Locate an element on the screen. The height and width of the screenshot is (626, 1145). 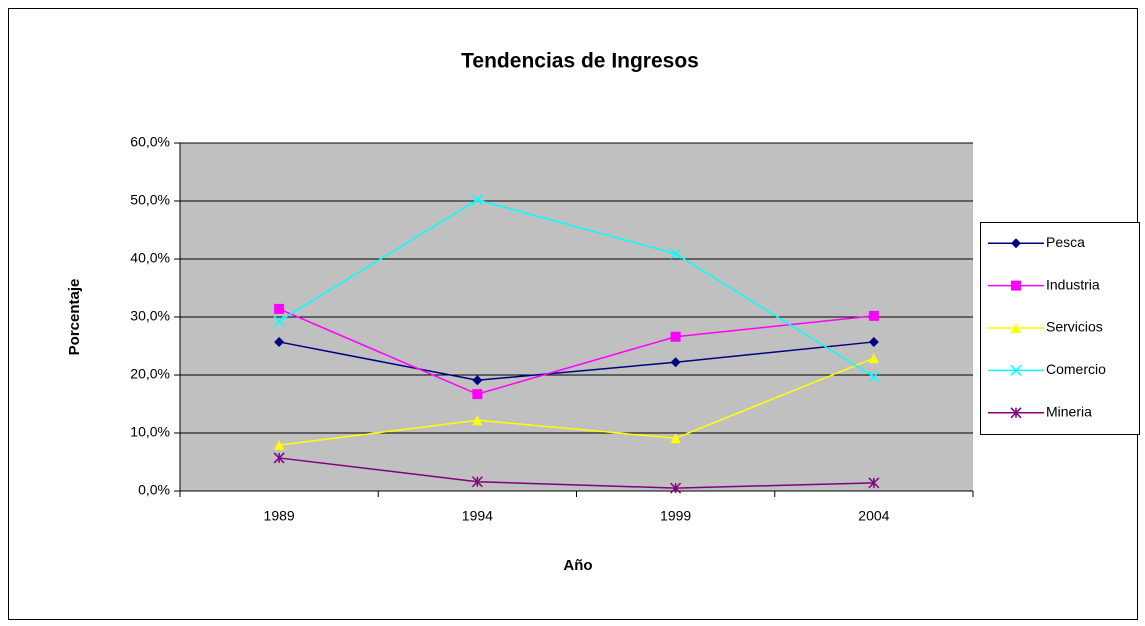
legend-label: Mineria is located at coordinates (1069, 412).